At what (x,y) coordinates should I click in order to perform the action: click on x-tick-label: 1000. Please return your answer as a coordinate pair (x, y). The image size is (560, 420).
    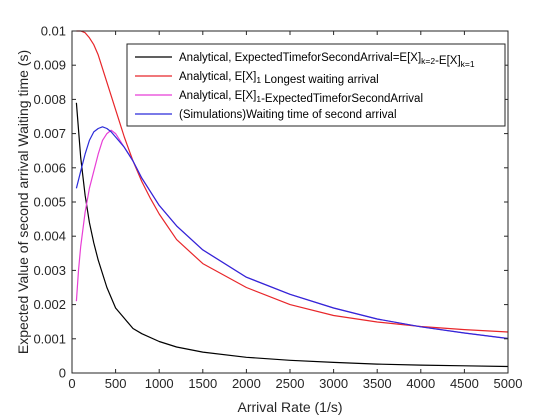
    Looking at the image, I should click on (159, 383).